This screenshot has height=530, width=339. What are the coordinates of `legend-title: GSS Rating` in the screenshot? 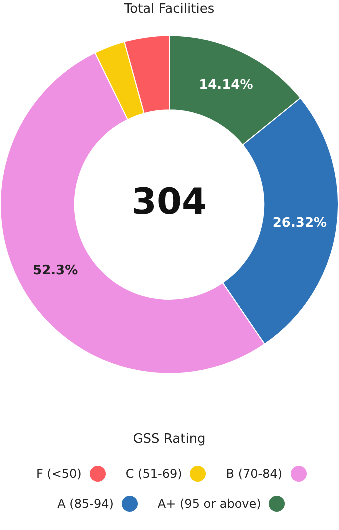 It's located at (169, 439).